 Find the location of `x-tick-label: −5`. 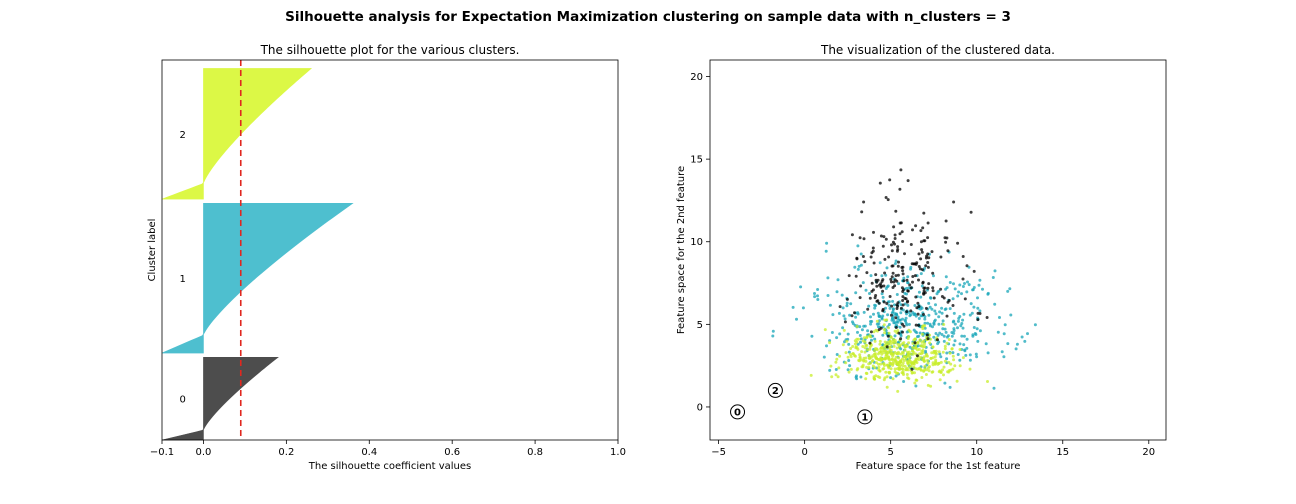

x-tick-label: −5 is located at coordinates (718, 452).